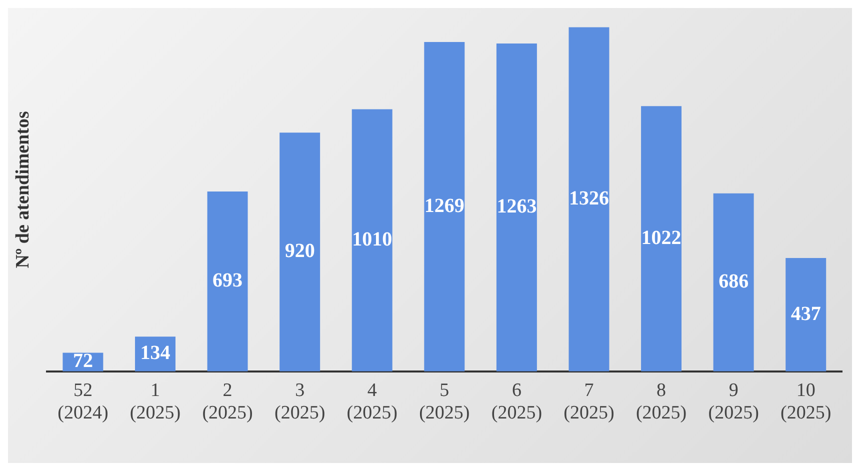 Image resolution: width=860 pixels, height=471 pixels. What do you see at coordinates (83, 402) in the screenshot?
I see `x-tick-label: 52 (2024)` at bounding box center [83, 402].